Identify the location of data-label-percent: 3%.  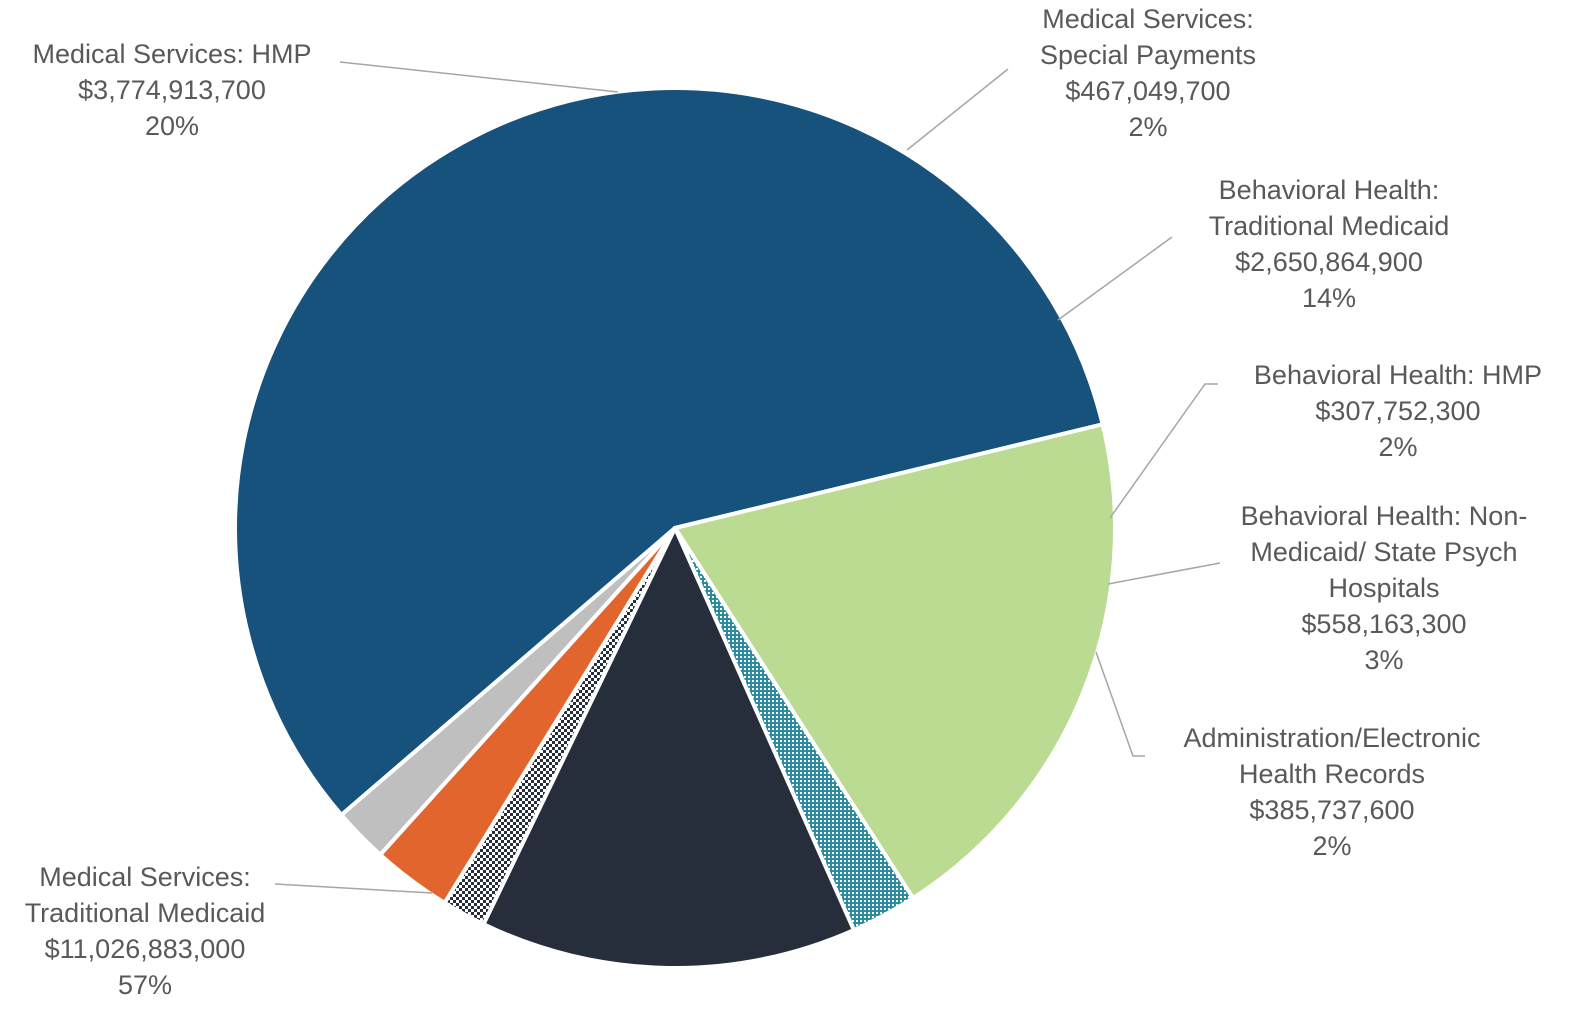
(1383, 660).